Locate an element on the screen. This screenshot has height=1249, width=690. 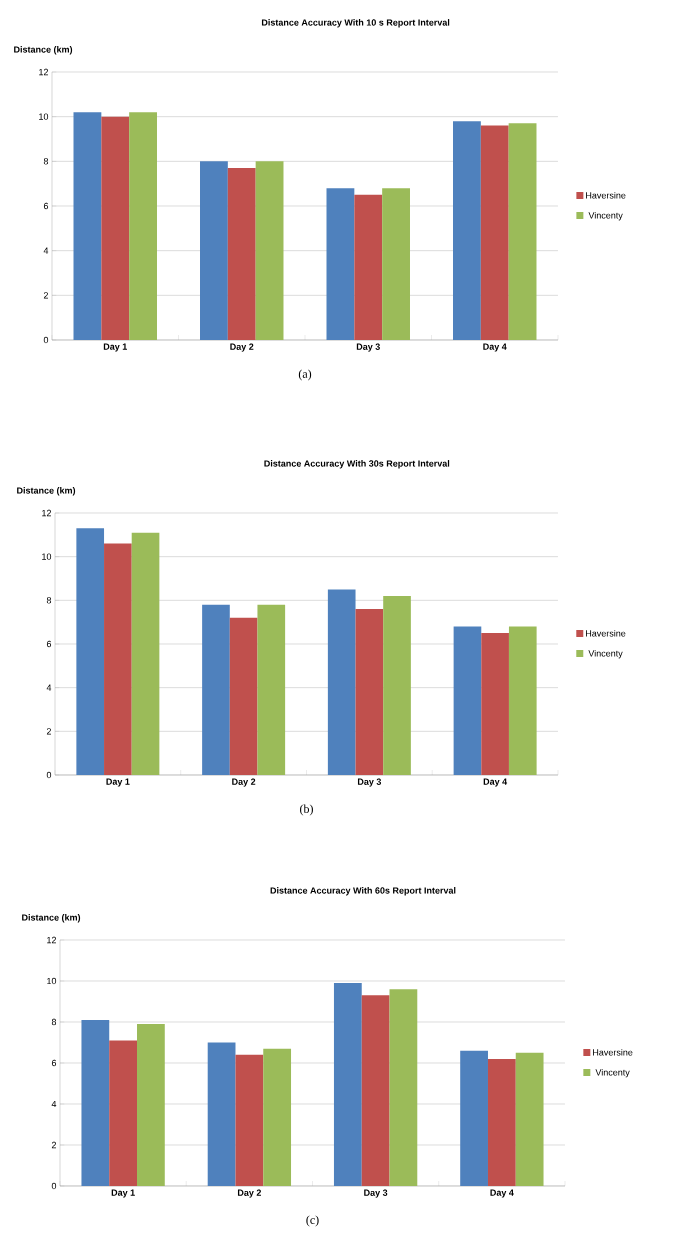
text: (c) is located at coordinates (312, 1221).